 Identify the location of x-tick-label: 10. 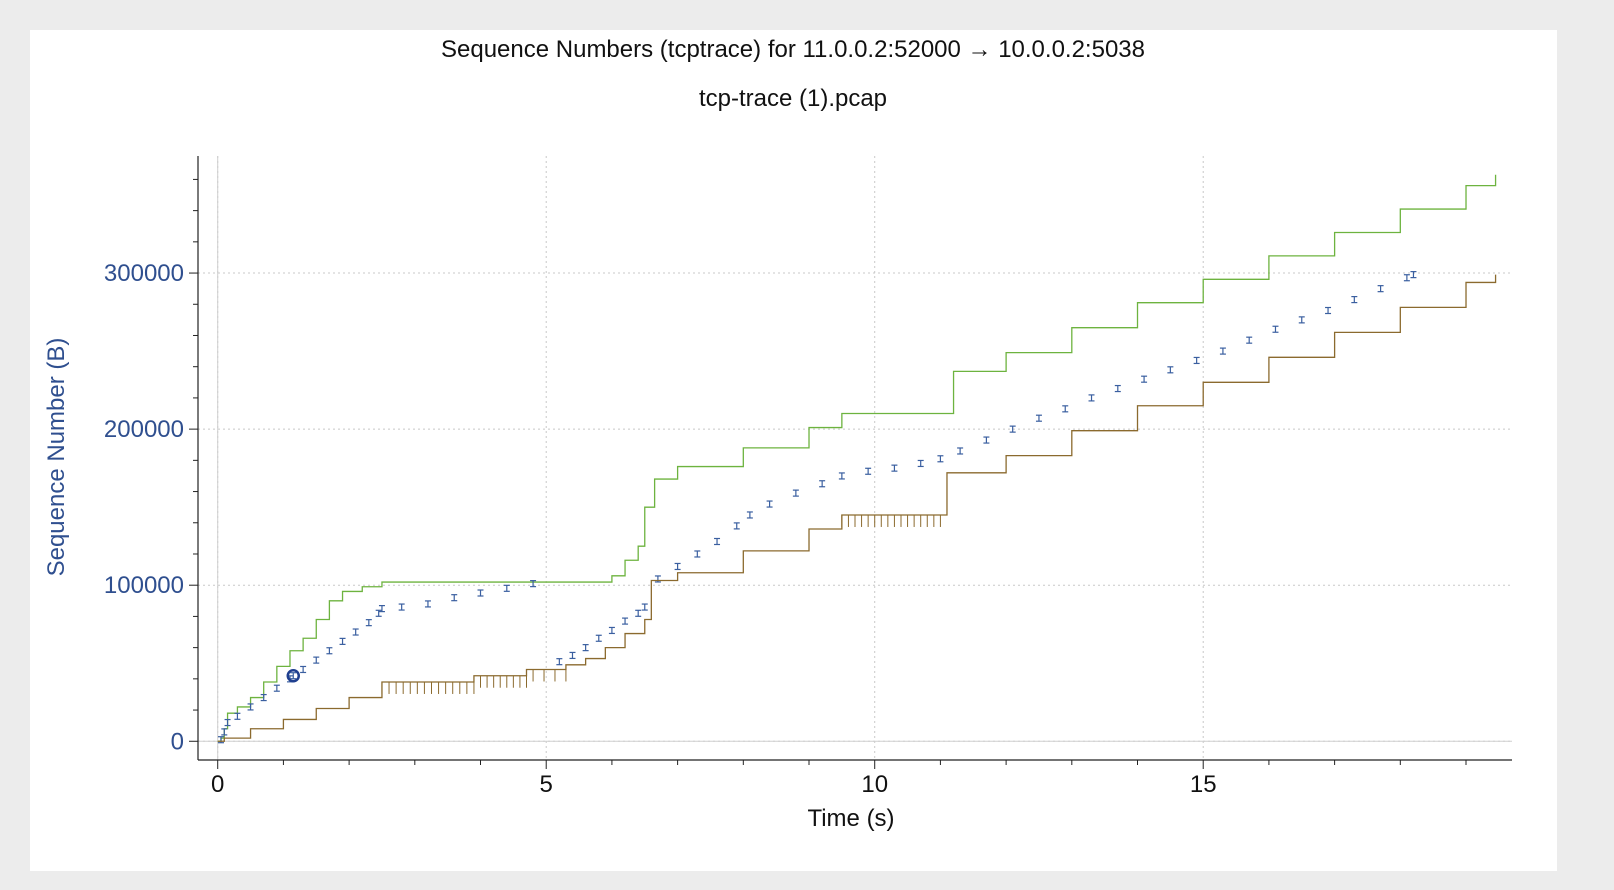
(874, 784).